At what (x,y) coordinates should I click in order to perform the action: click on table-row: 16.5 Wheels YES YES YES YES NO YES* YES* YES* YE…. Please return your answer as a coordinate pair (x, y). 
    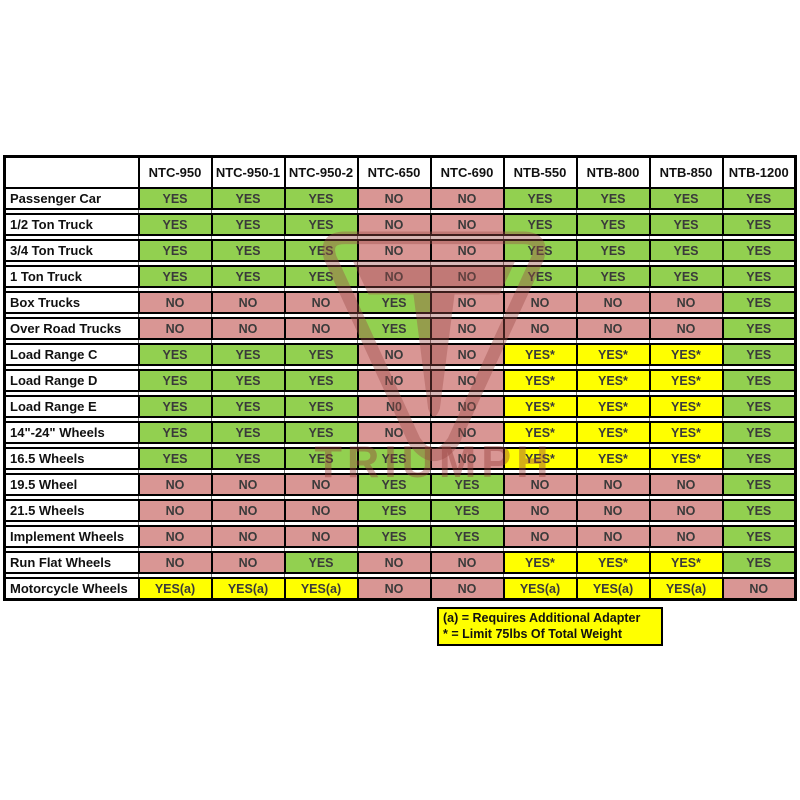
    Looking at the image, I should click on (400, 458).